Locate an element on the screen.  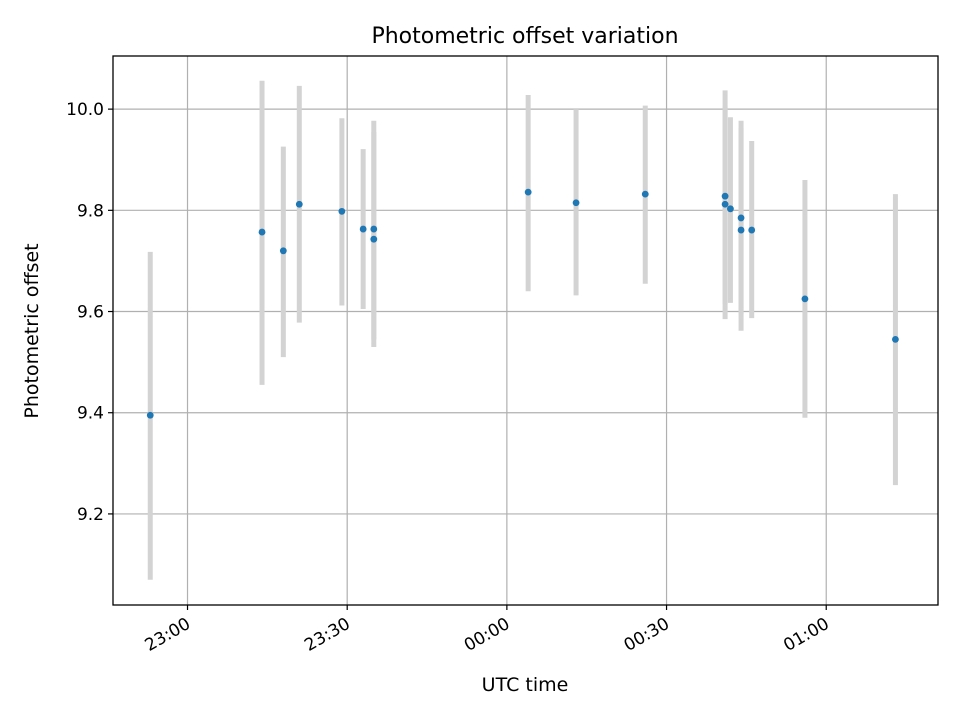
y-tick-label: 9.2 is located at coordinates (90, 515).